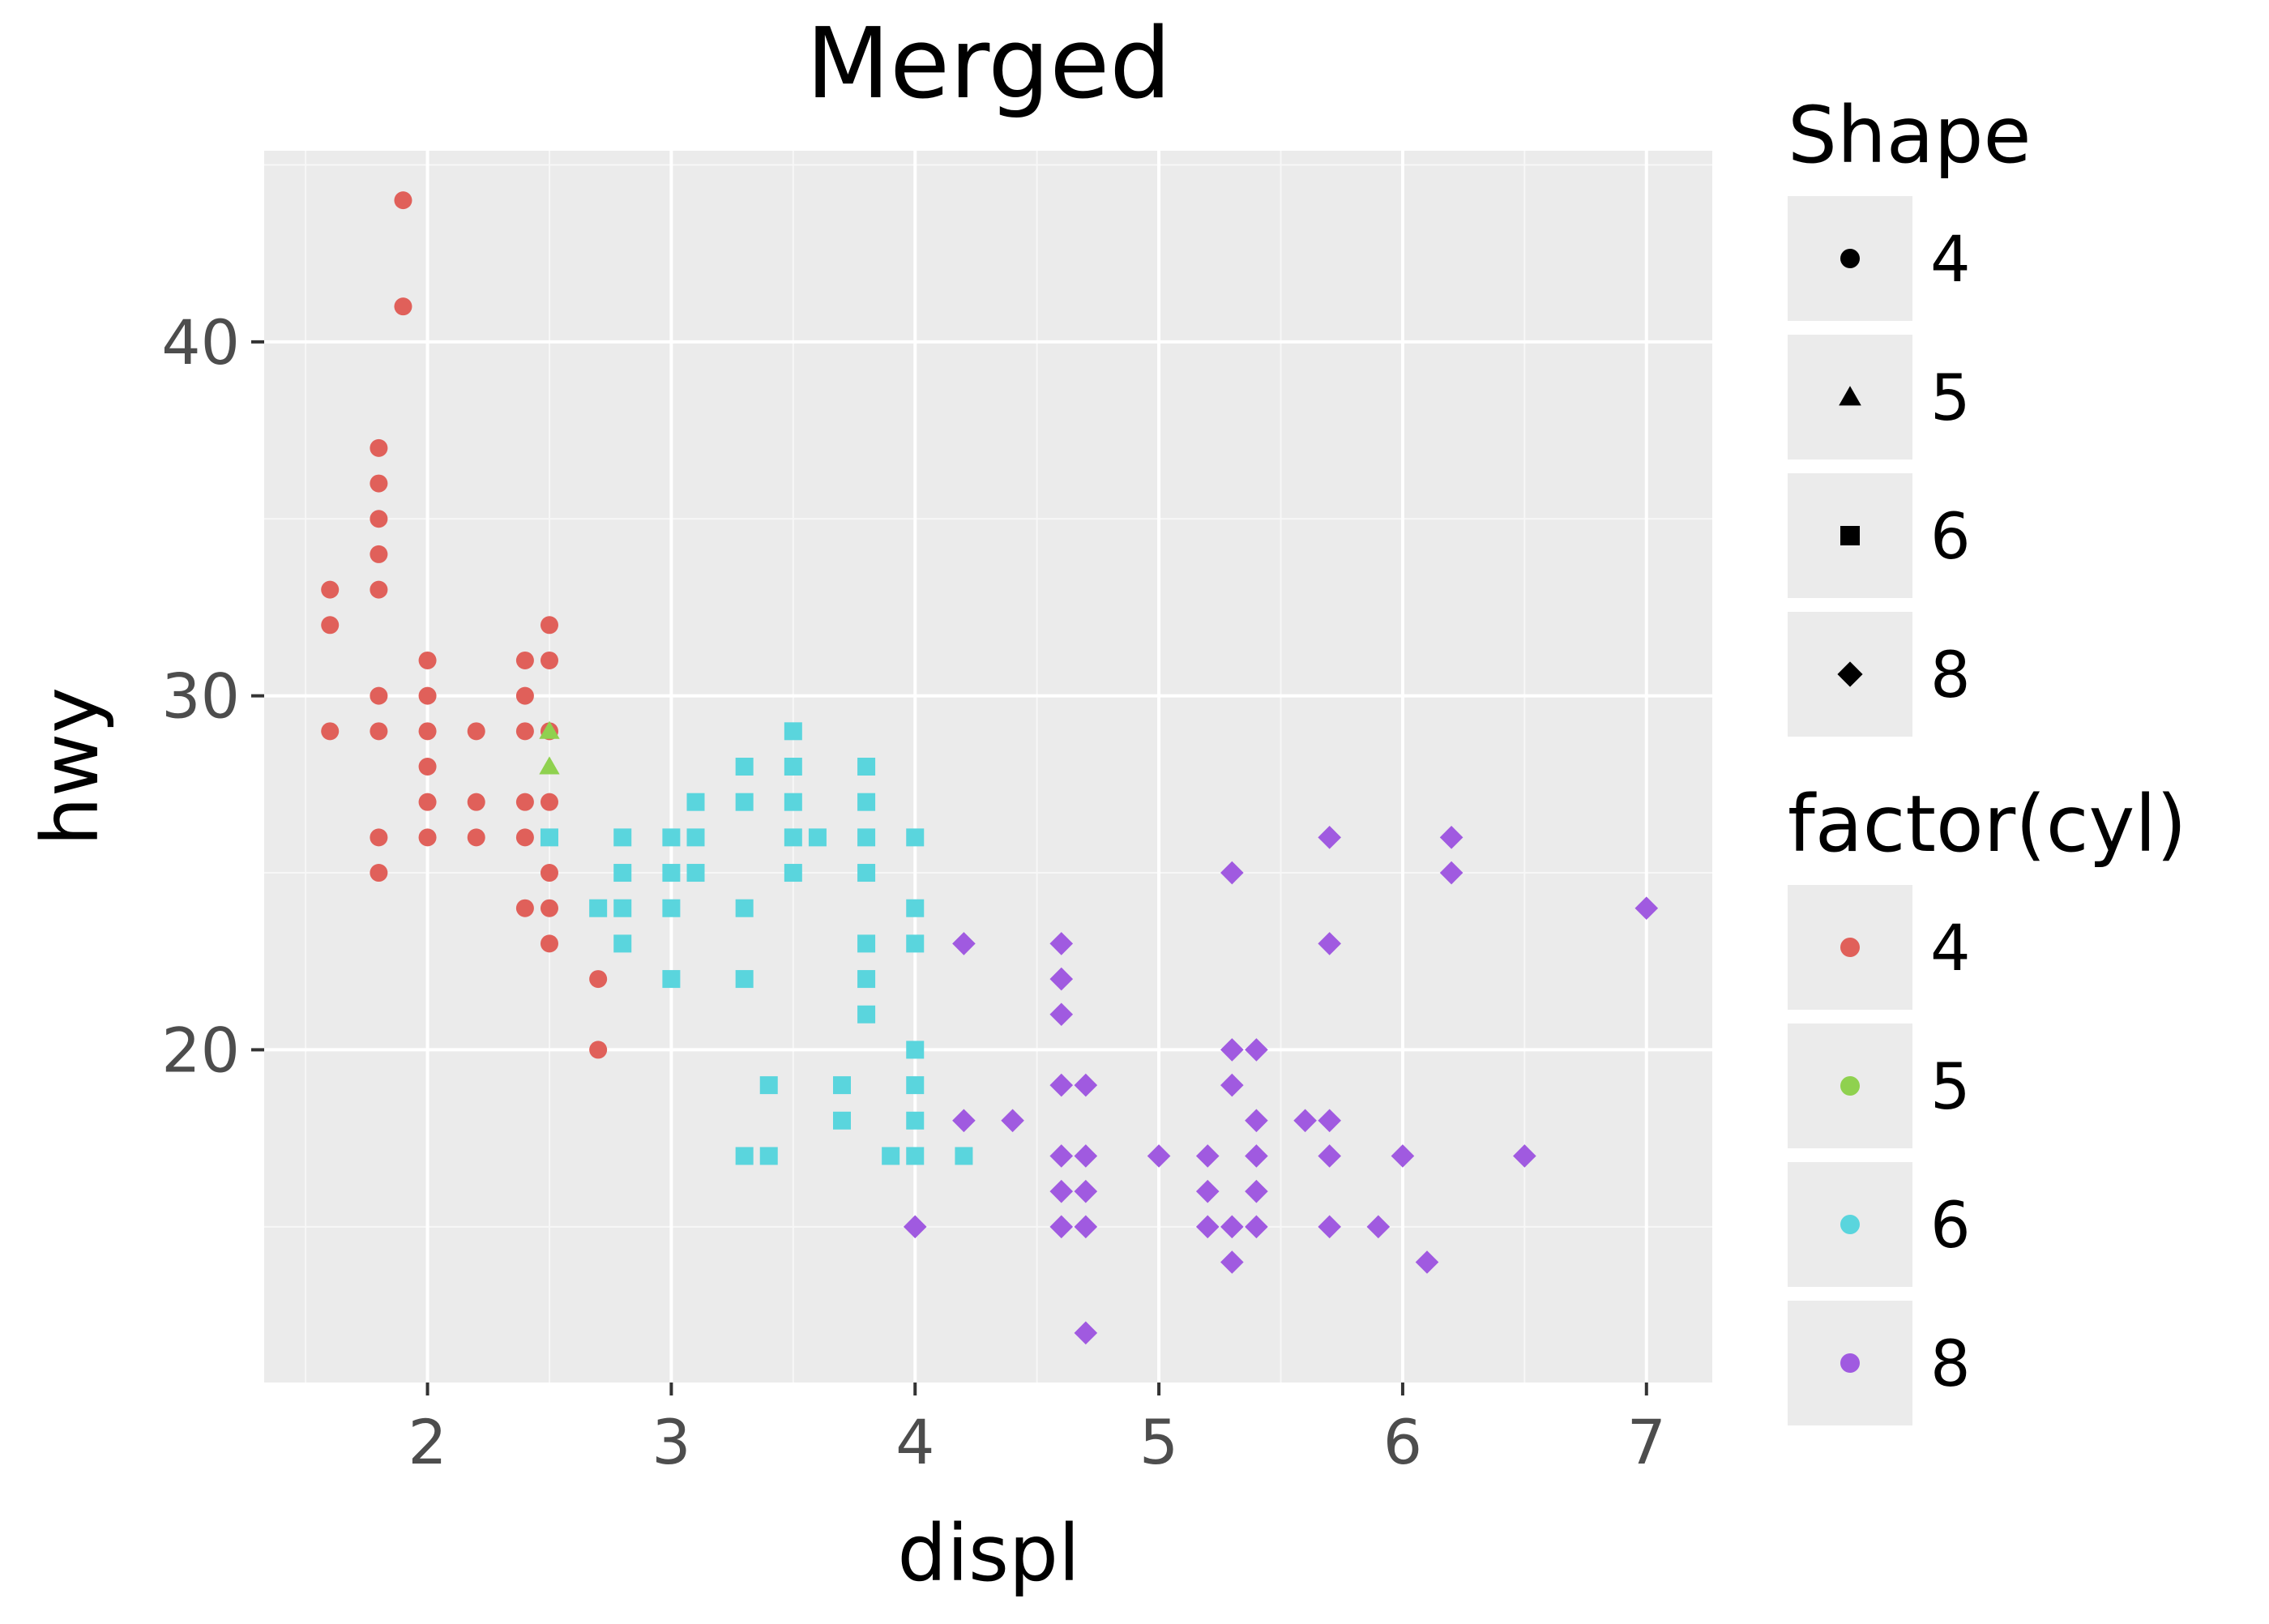 The width and height of the screenshot is (2269, 1624). What do you see at coordinates (1910, 135) in the screenshot?
I see `legend-title: Shape` at bounding box center [1910, 135].